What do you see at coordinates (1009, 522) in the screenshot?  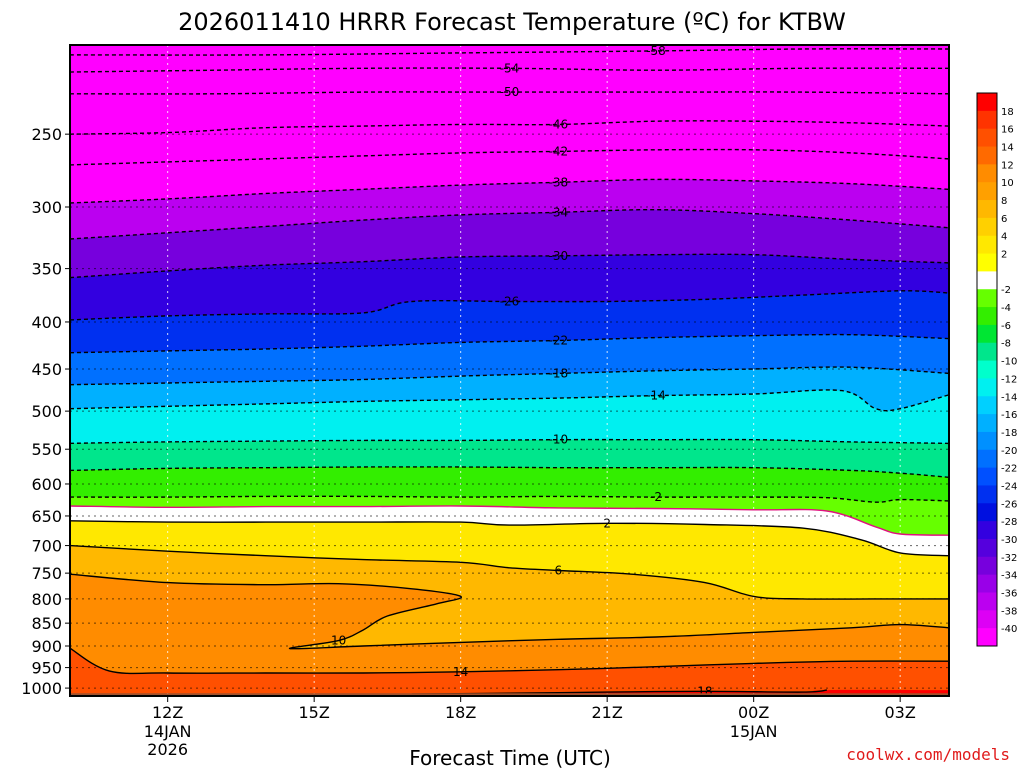 I see `colorbar-label: -28` at bounding box center [1009, 522].